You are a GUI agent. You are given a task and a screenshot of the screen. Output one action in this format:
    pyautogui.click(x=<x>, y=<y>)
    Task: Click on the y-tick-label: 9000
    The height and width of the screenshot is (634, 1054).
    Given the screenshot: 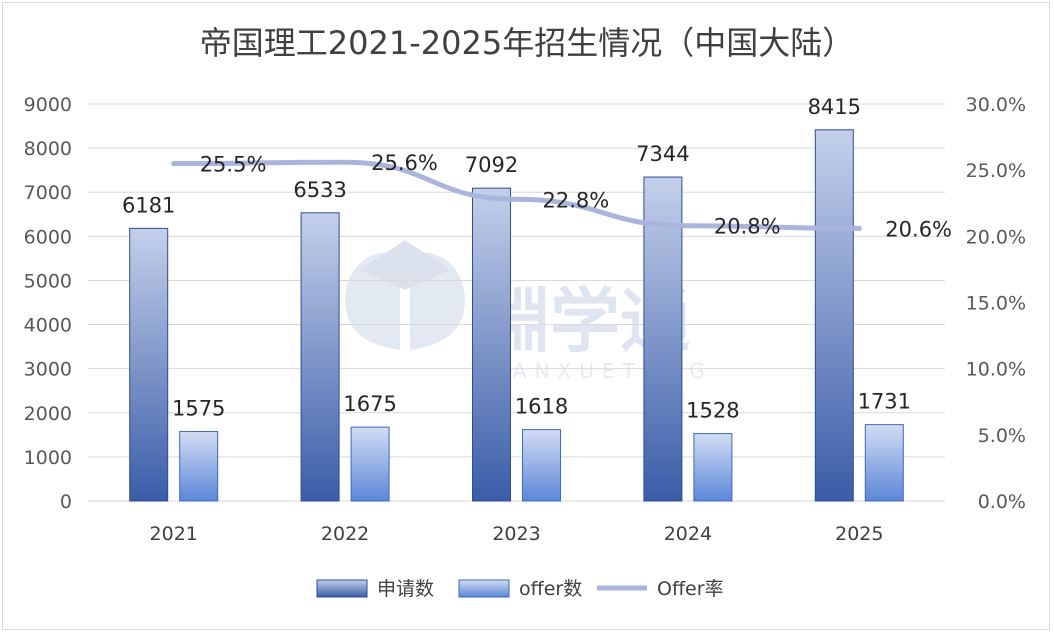 What is the action you would take?
    pyautogui.click(x=48, y=105)
    